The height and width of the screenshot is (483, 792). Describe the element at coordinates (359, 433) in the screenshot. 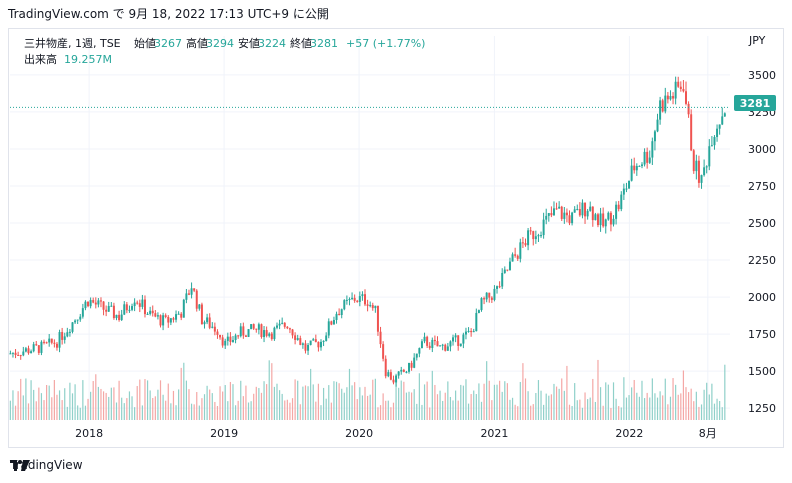

I see `time-tick-2020: 2020` at that location.